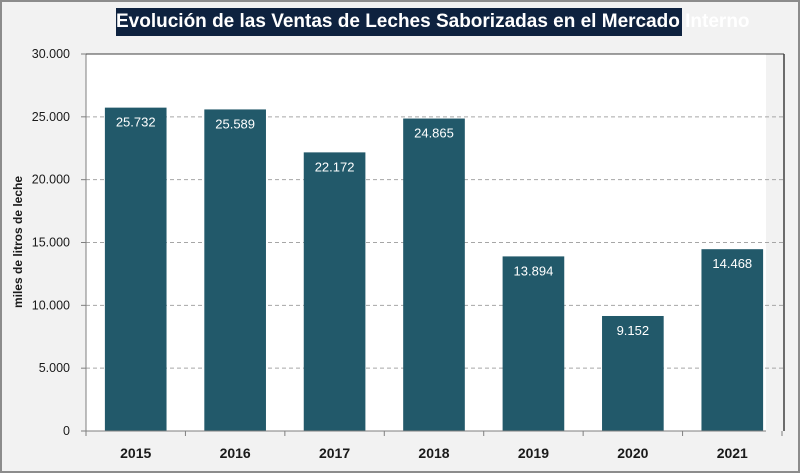 This screenshot has width=800, height=473. What do you see at coordinates (51, 243) in the screenshot?
I see `y-tick-label: 15.000` at bounding box center [51, 243].